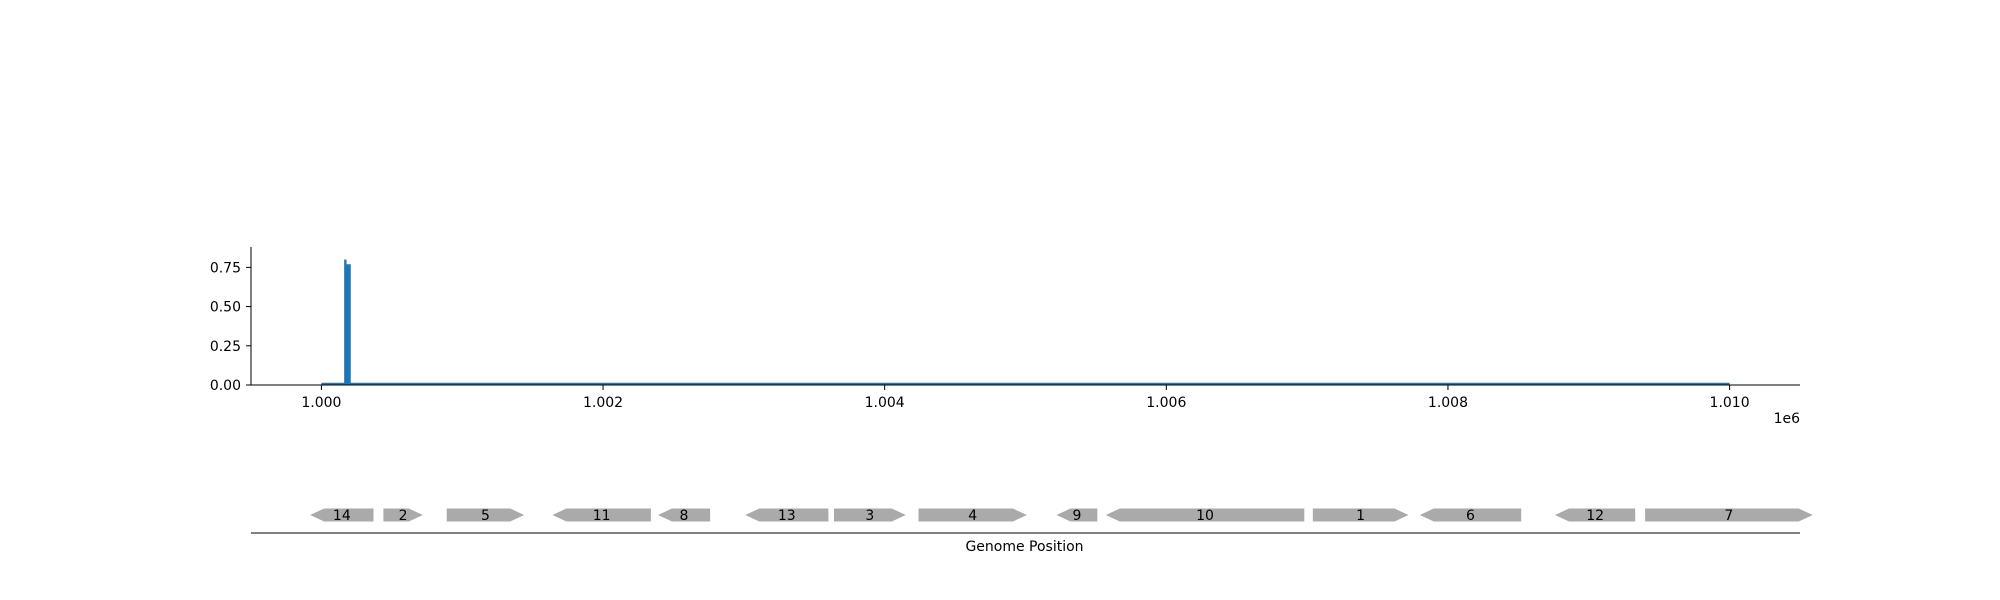  I want to click on gene-label: 6, so click(1470, 516).